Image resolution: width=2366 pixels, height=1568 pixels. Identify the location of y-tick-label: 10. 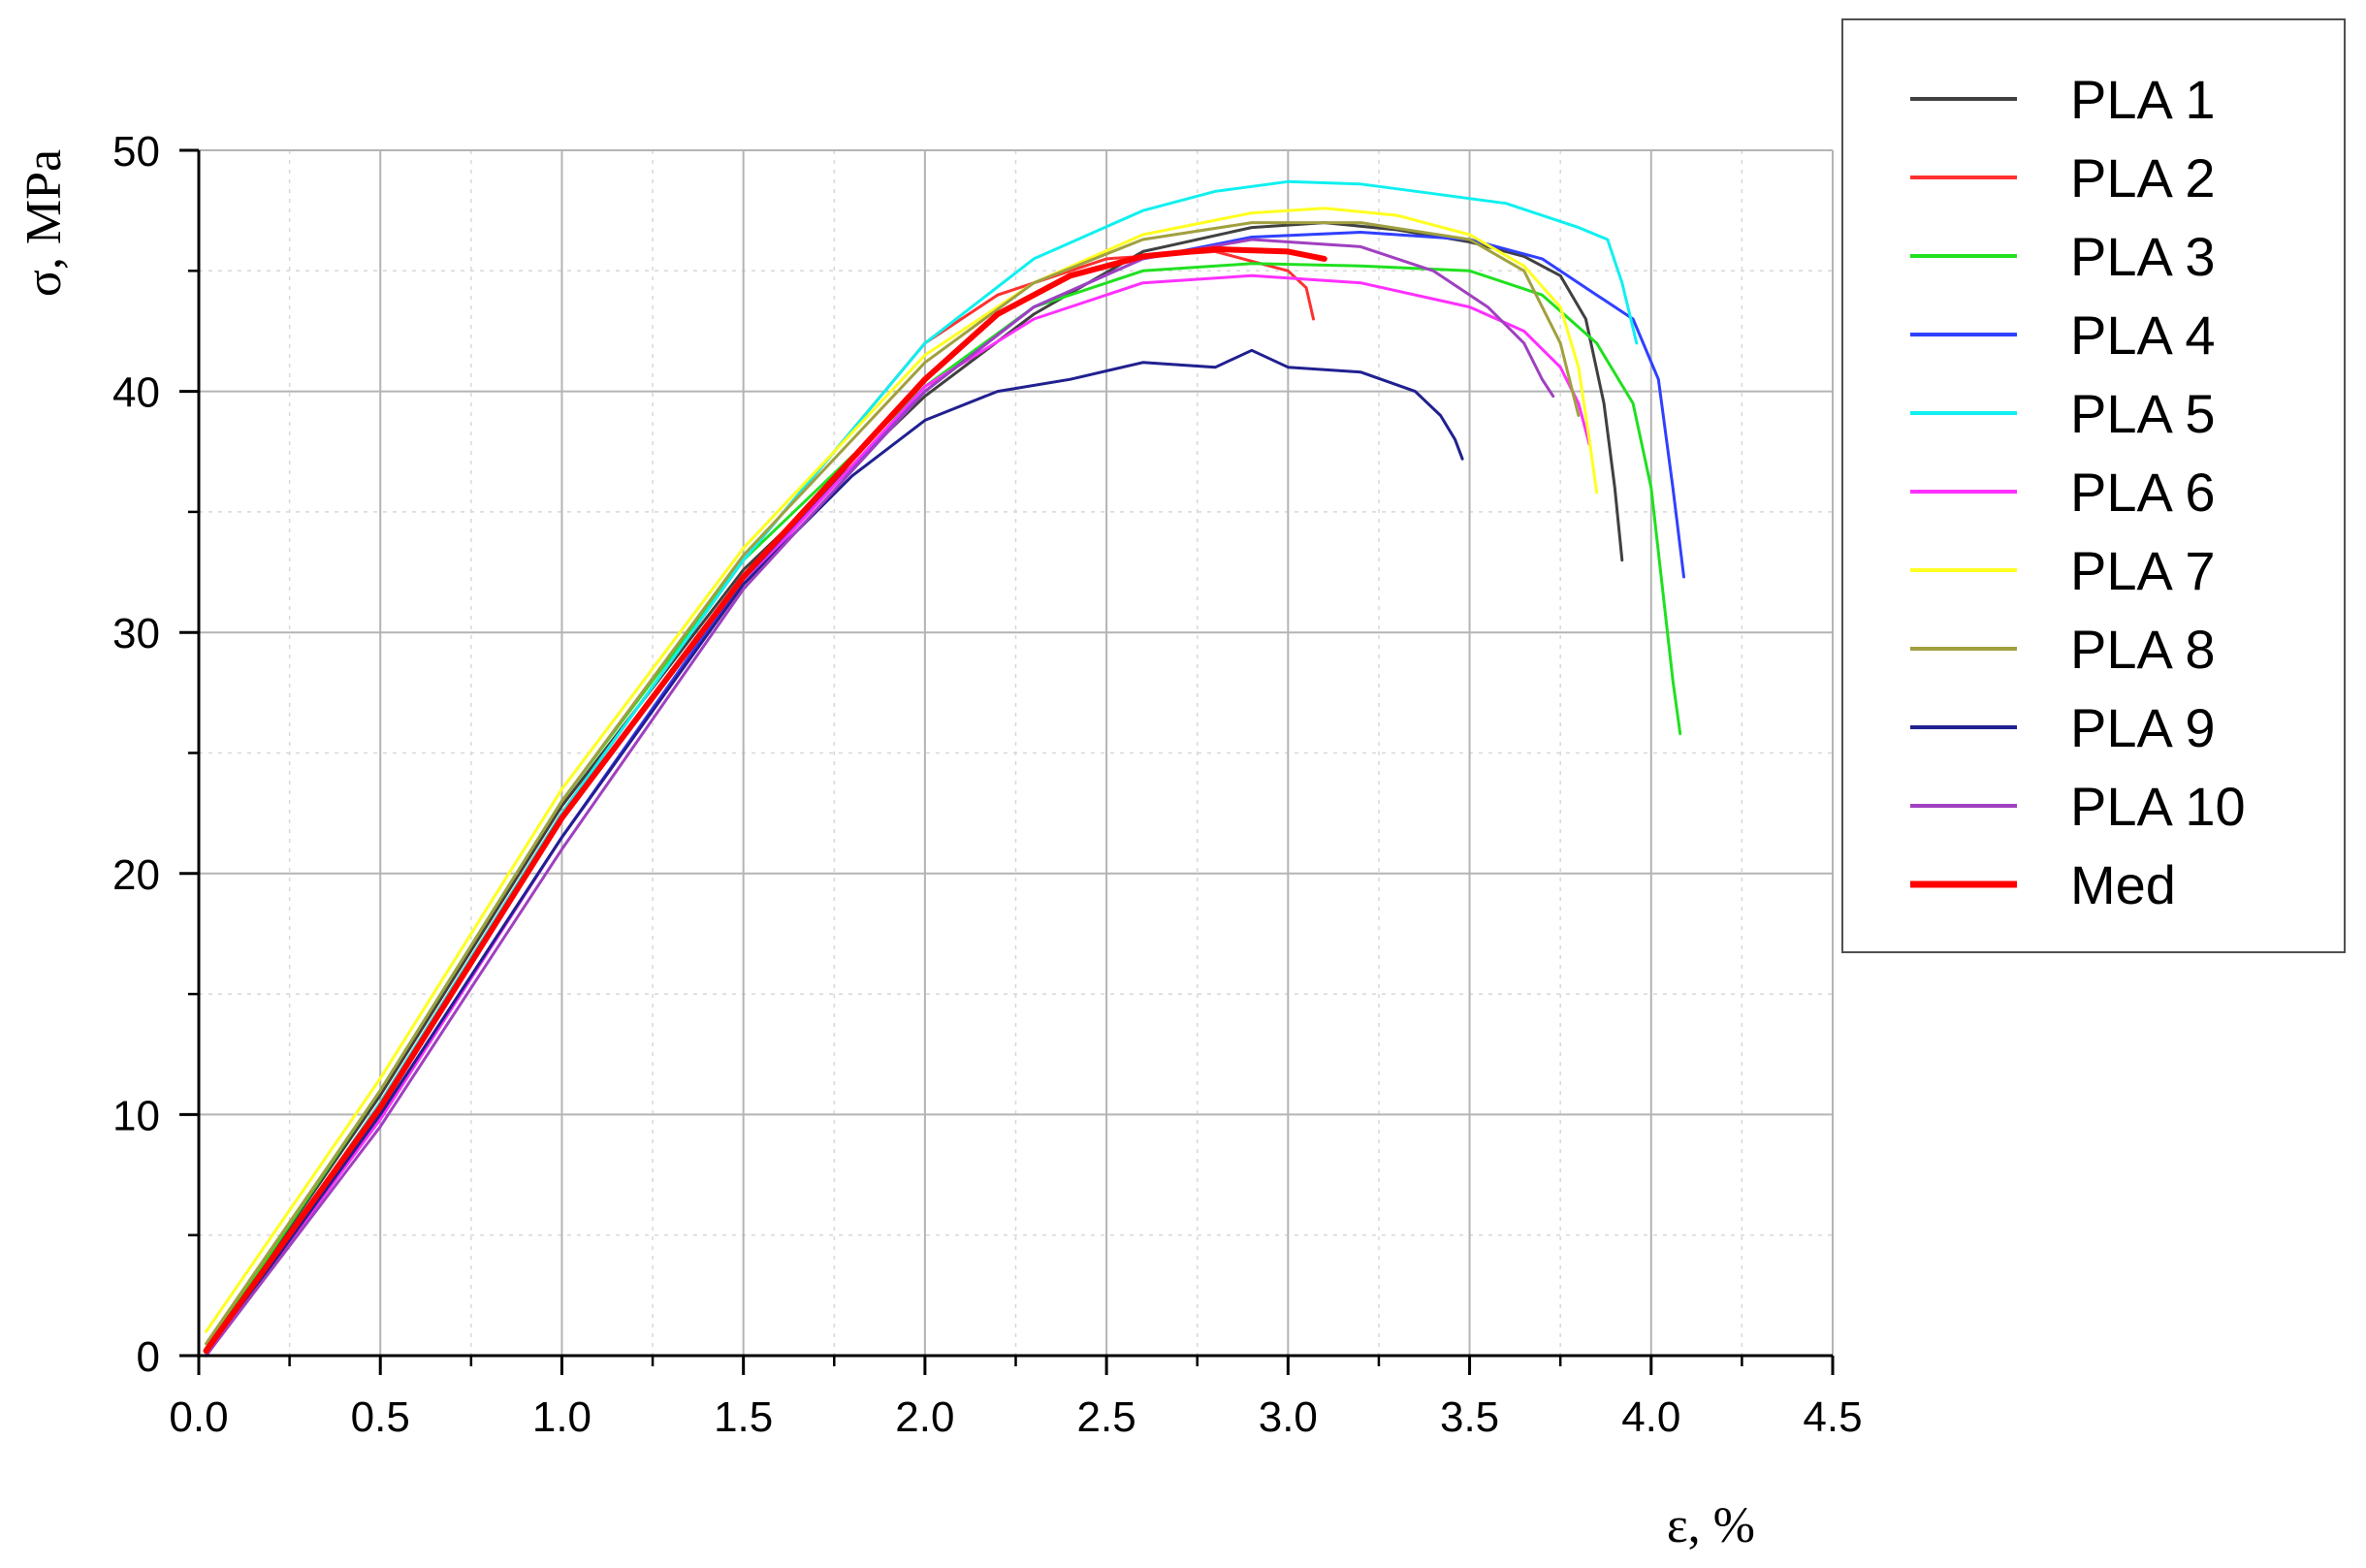
(136, 1115).